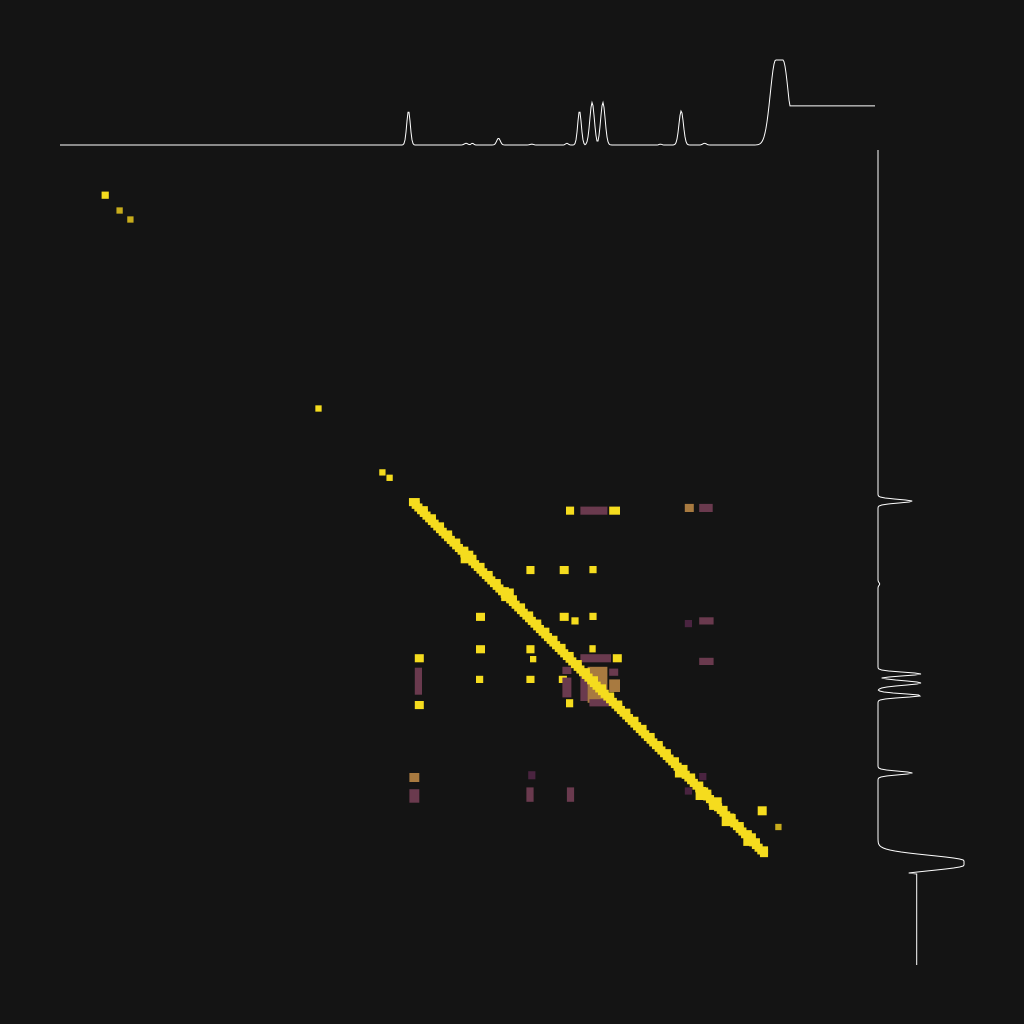 The width and height of the screenshot is (1024, 1024). Describe the element at coordinates (764, 853) in the screenshot. I see `diagonal-cell` at that location.